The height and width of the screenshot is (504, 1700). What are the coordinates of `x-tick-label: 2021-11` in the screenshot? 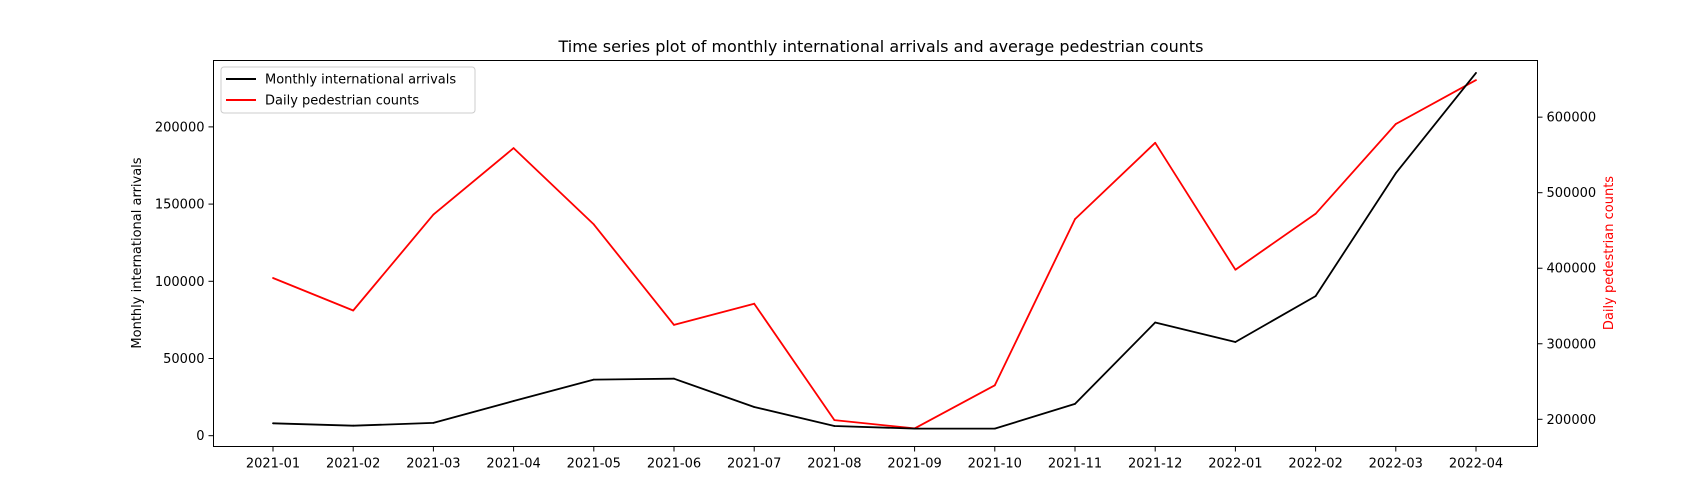 It's located at (1075, 464).